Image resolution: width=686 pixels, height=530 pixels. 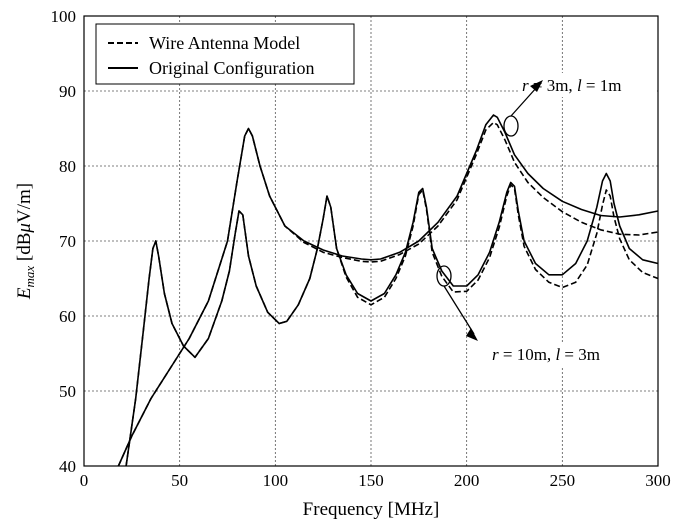 What do you see at coordinates (563, 480) in the screenshot?
I see `x-tick-label: 250` at bounding box center [563, 480].